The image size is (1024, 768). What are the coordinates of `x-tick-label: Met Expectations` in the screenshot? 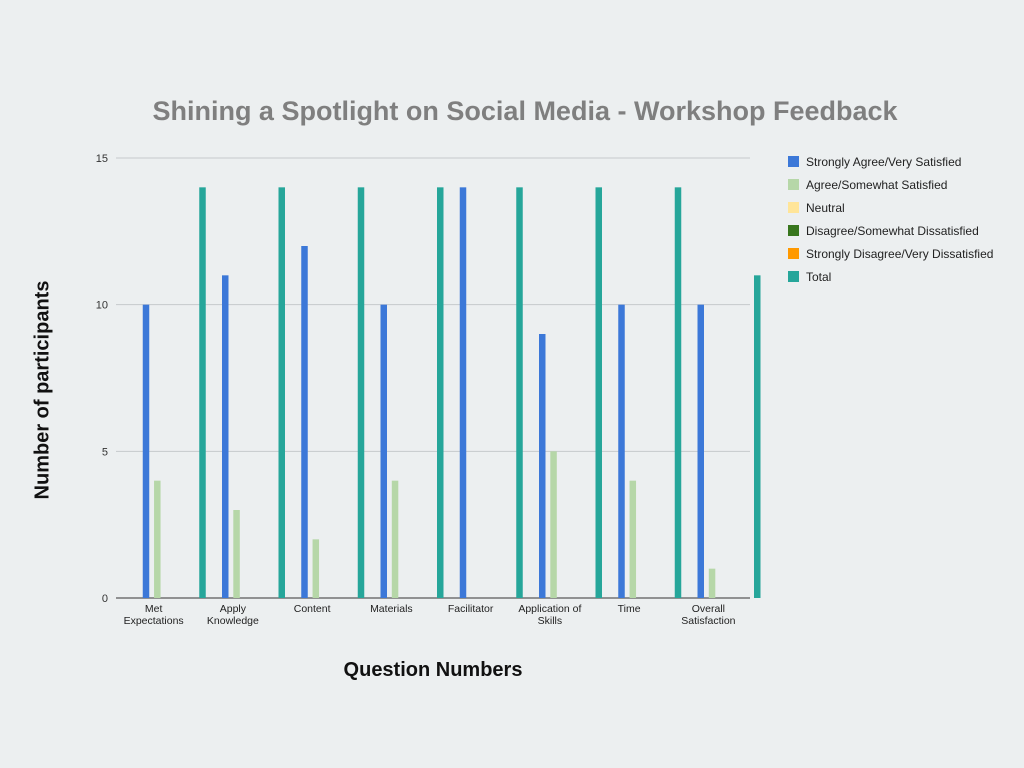 It's located at (154, 615).